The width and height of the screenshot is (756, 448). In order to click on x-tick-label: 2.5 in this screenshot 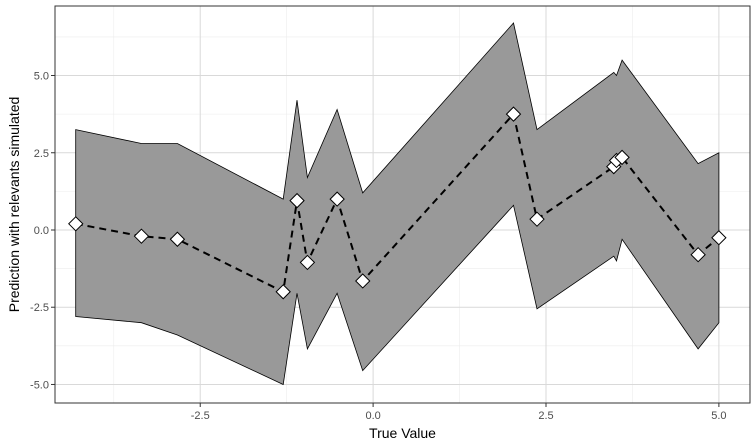, I will do `click(545, 416)`.